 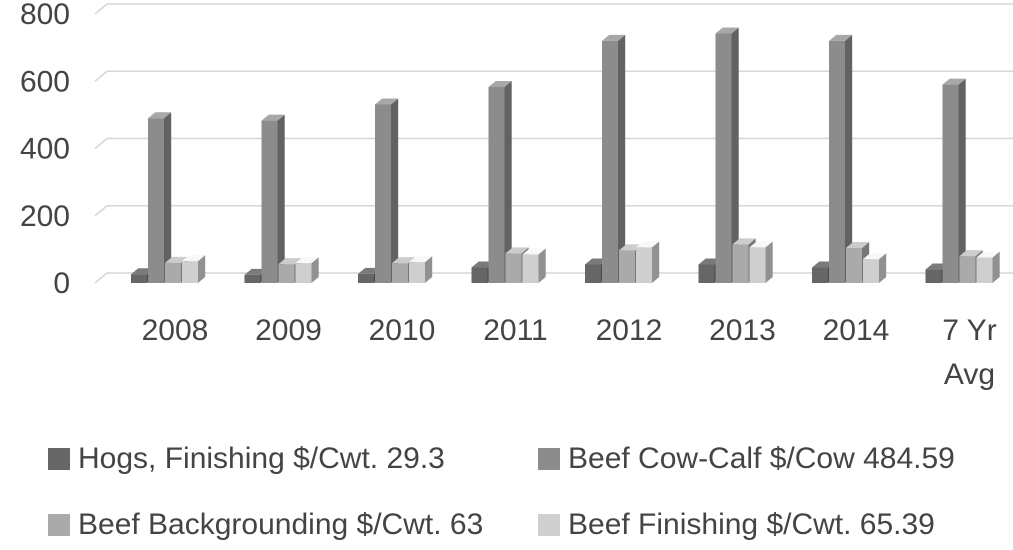 I want to click on y-tick-label: 400, so click(x=45, y=149).